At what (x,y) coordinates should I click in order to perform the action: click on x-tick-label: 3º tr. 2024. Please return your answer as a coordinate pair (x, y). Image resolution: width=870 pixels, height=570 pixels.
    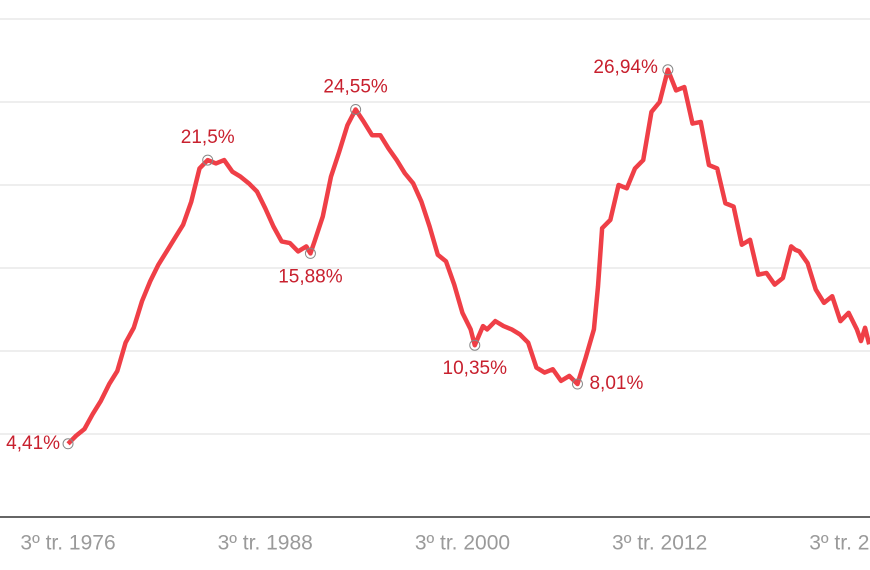
    Looking at the image, I should click on (839, 543).